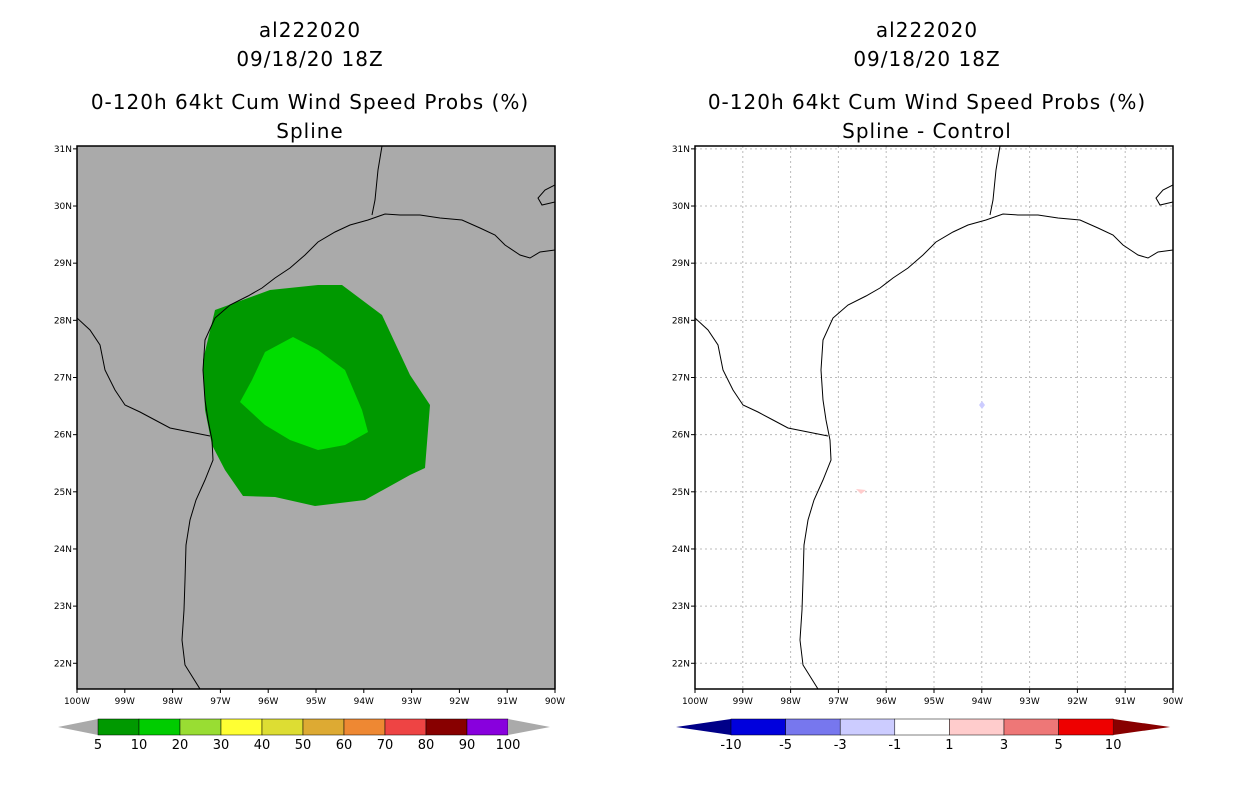  Describe the element at coordinates (681, 150) in the screenshot. I see `right-lat-label: 31N` at that location.